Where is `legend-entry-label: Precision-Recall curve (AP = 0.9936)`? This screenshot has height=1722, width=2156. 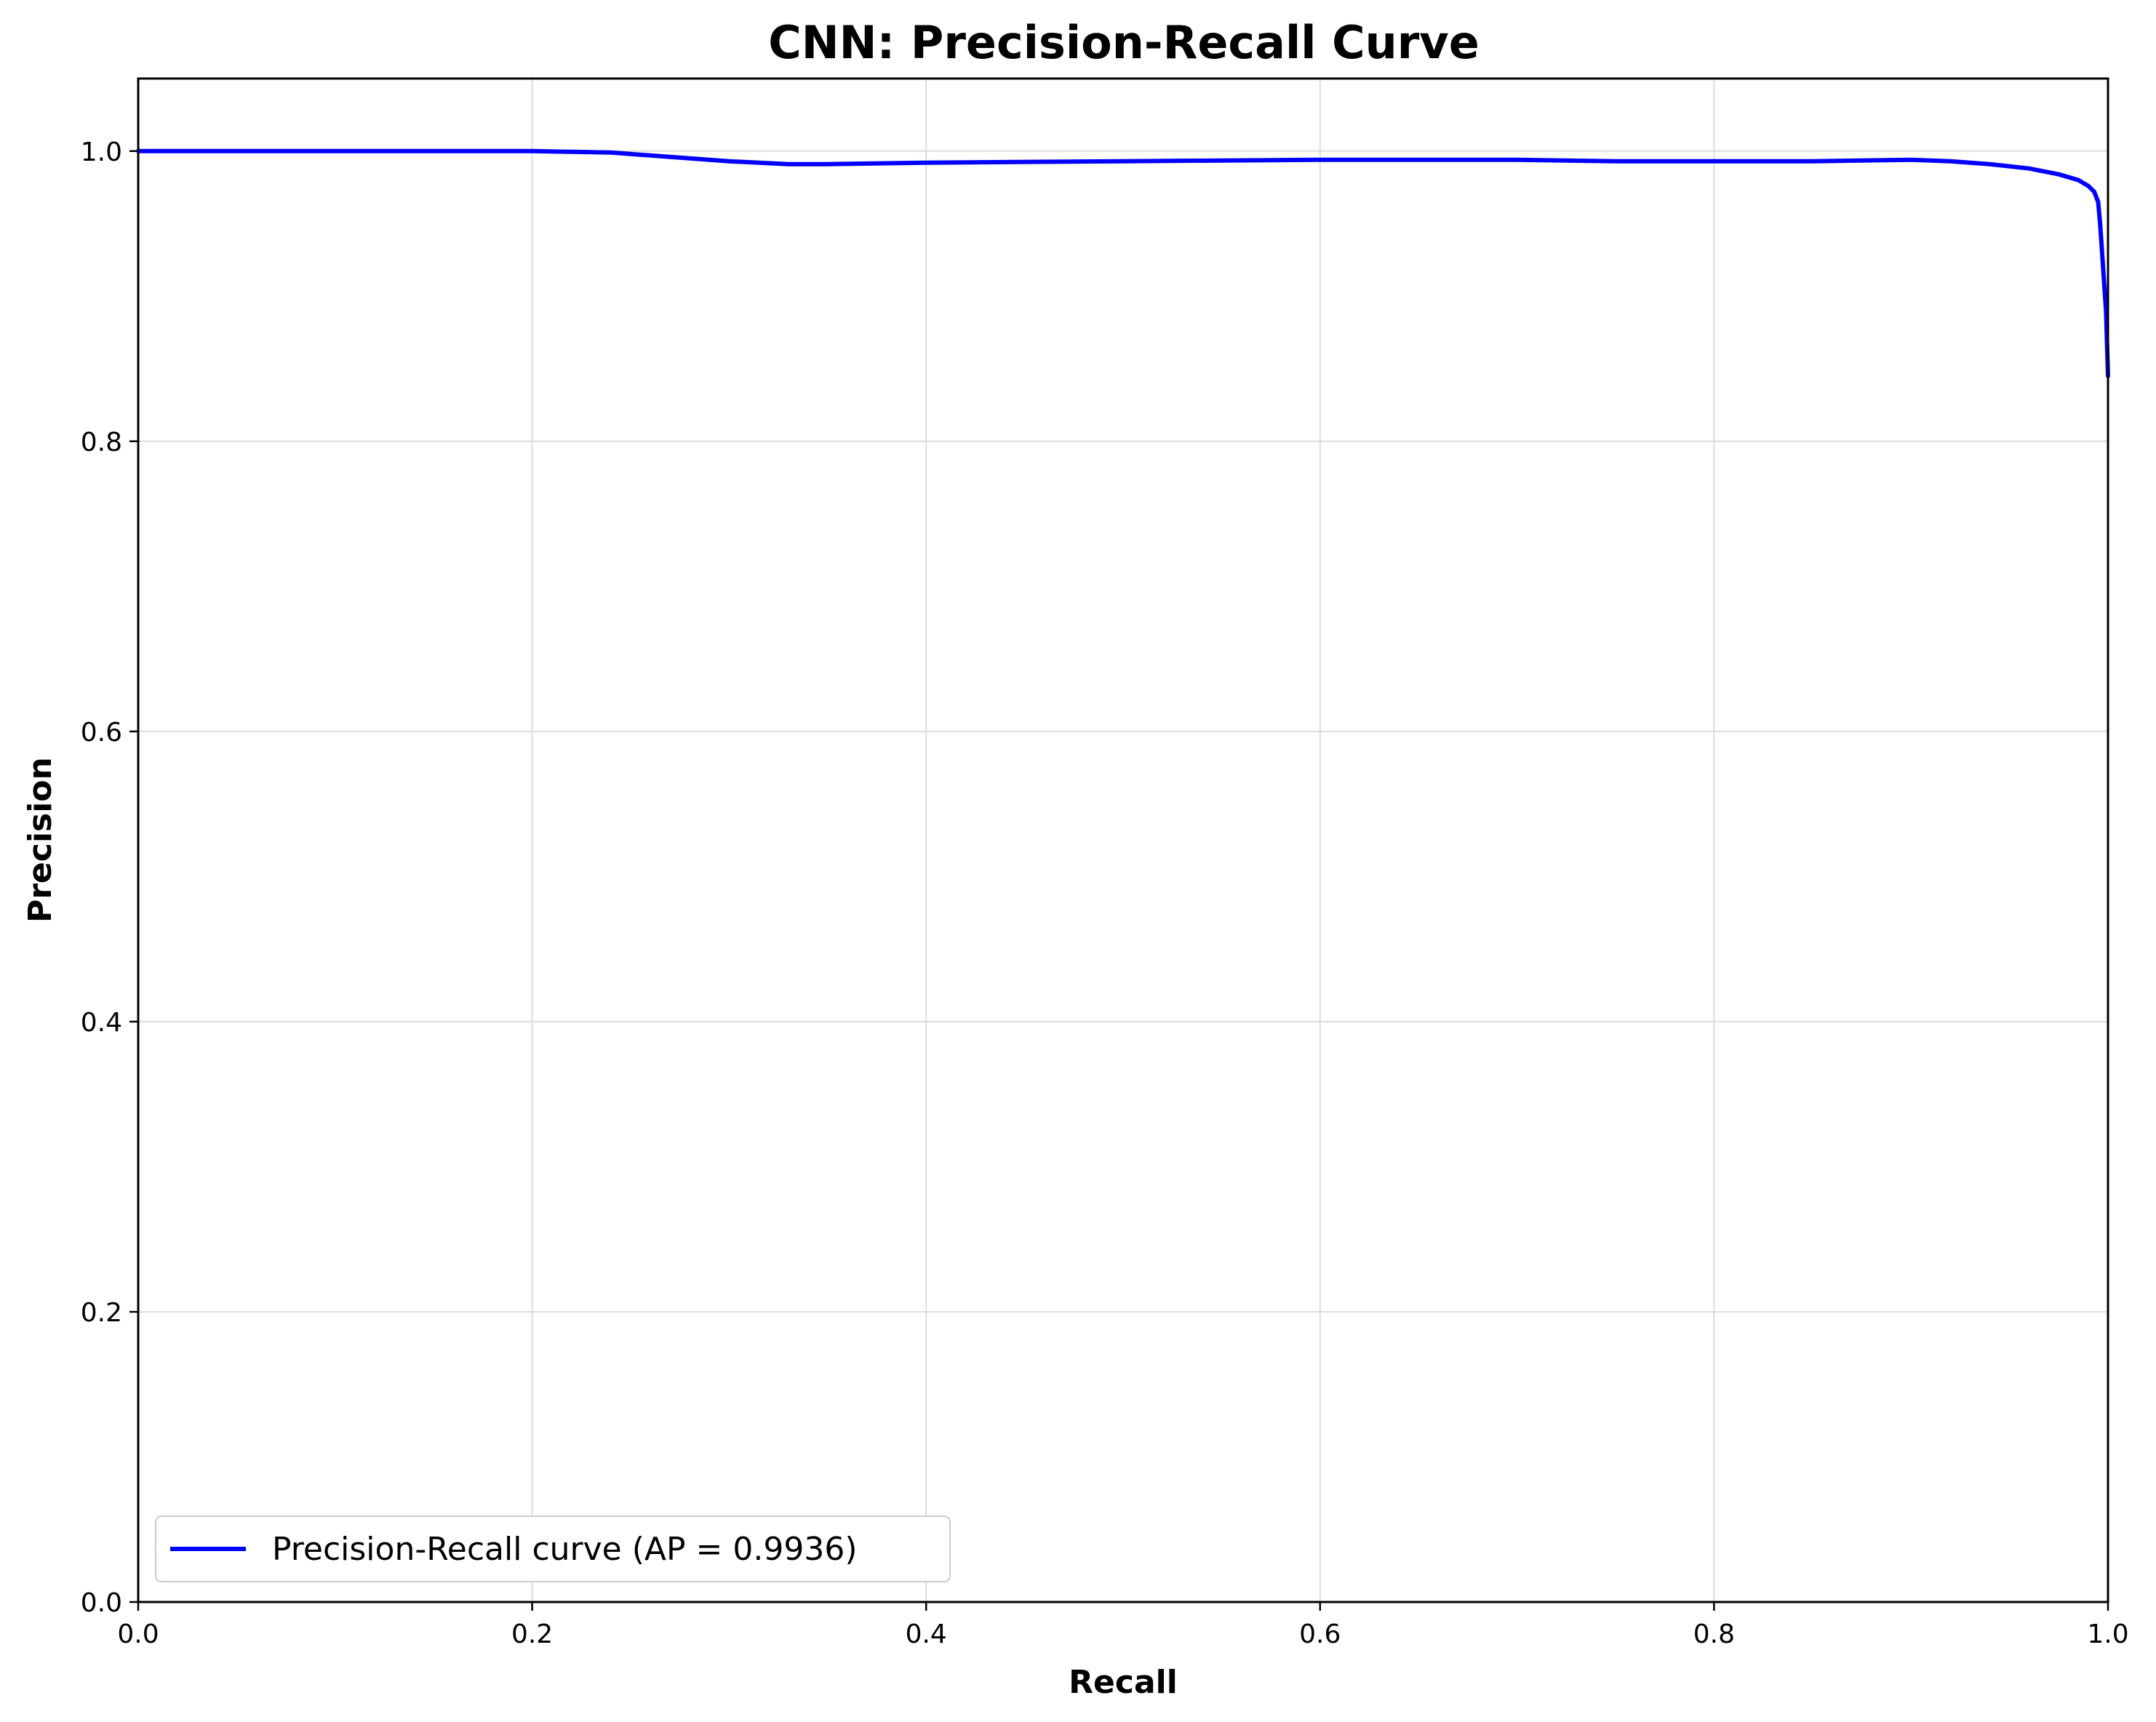 legend-entry-label: Precision-Recall curve (AP = 0.9936) is located at coordinates (564, 1549).